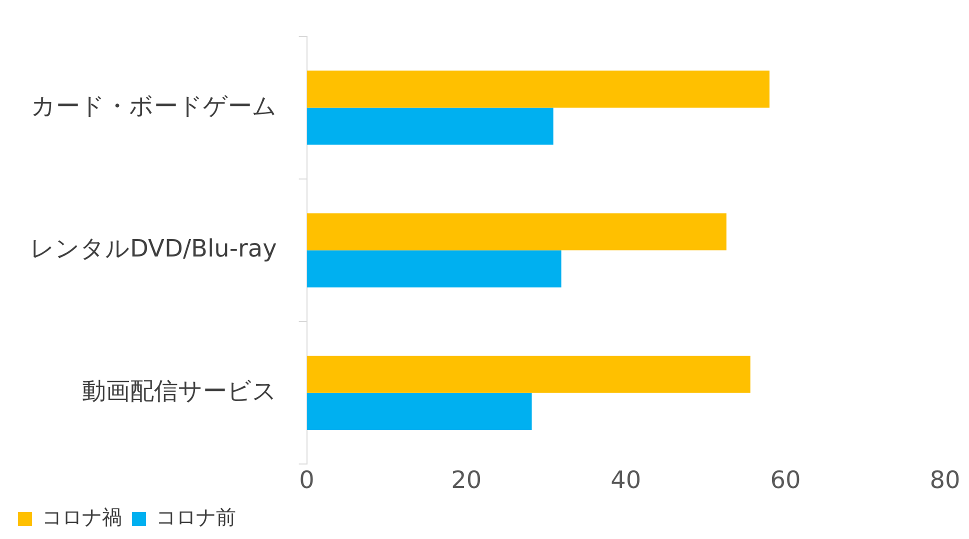 The height and width of the screenshot is (539, 969). Describe the element at coordinates (153, 248) in the screenshot. I see `y-tick-label: レンタルDVD/Blu-ray` at that location.